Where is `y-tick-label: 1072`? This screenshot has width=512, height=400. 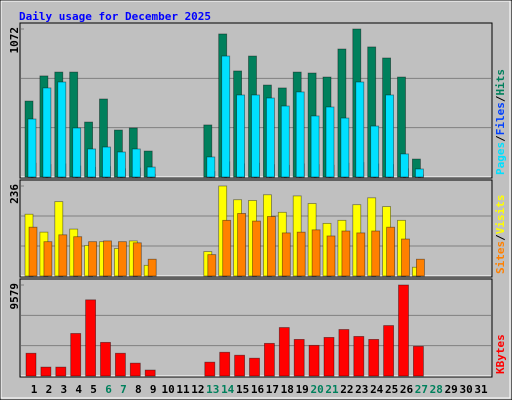 y-tick-label: 1072 is located at coordinates (14, 40).